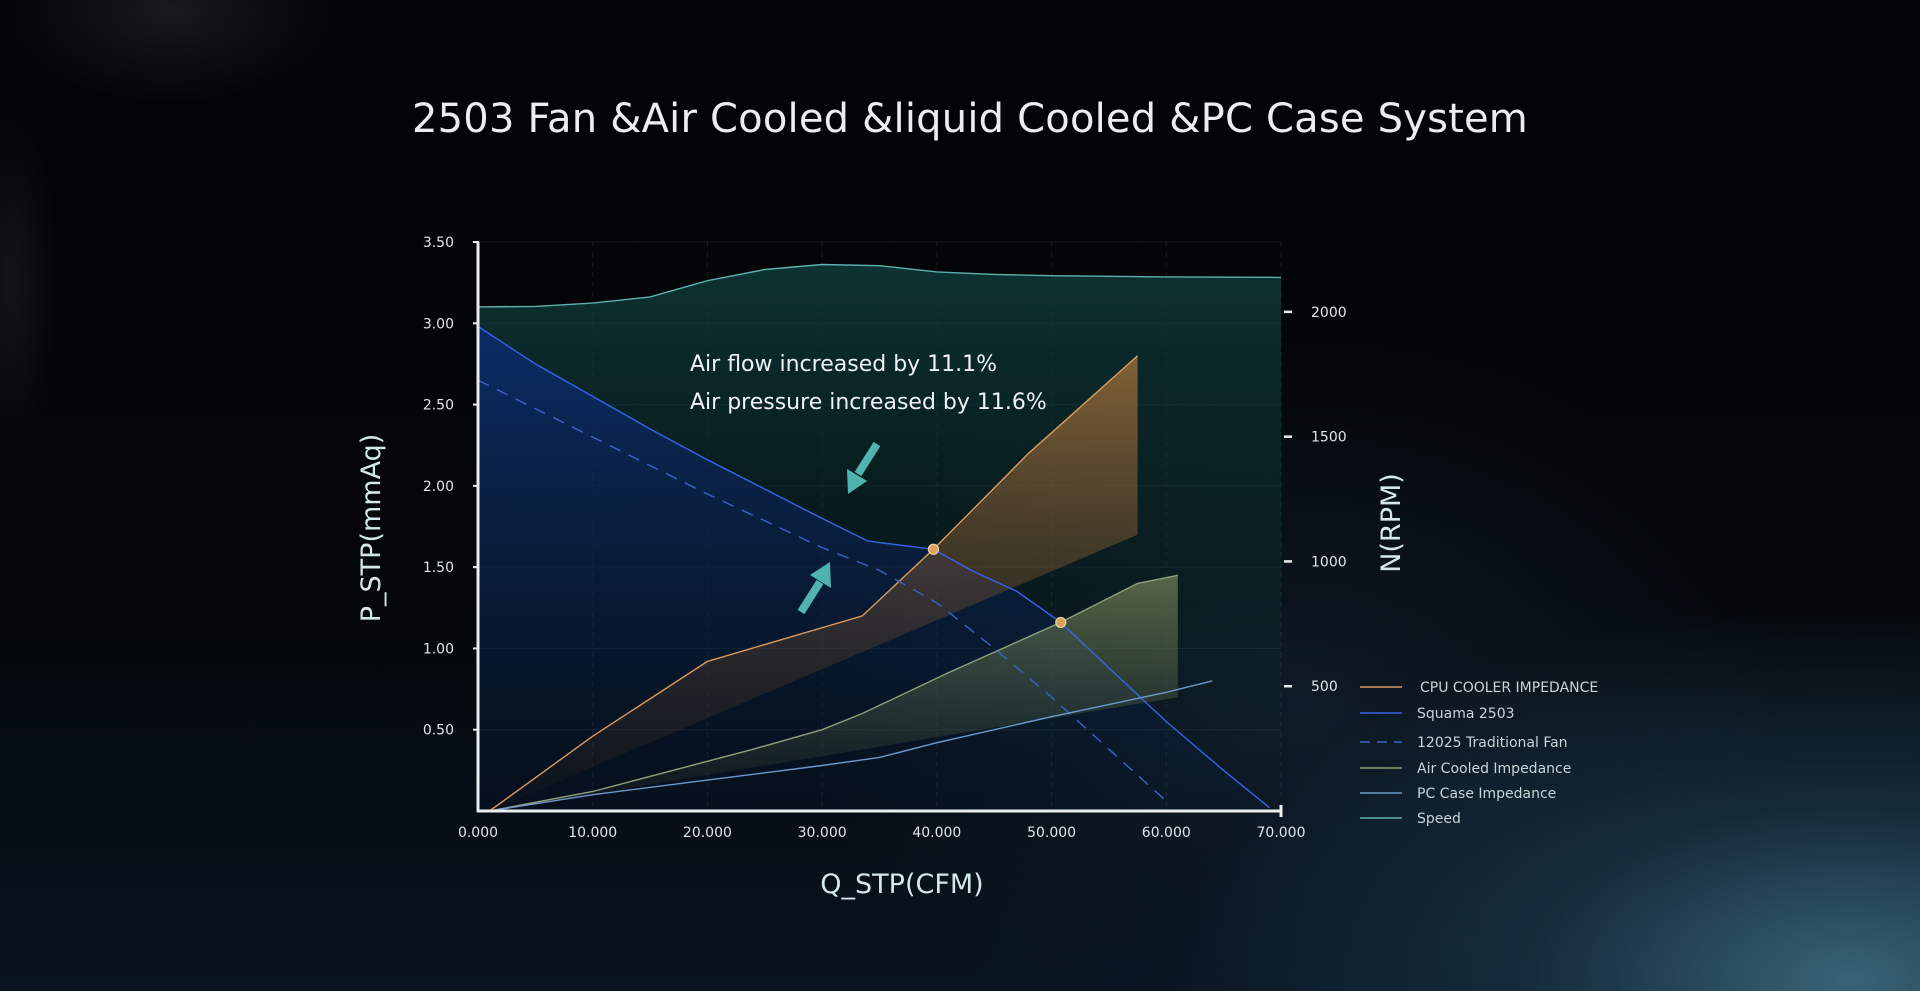  What do you see at coordinates (868, 402) in the screenshot?
I see `annotation-pressure: Air pressure increased by 11.6%` at bounding box center [868, 402].